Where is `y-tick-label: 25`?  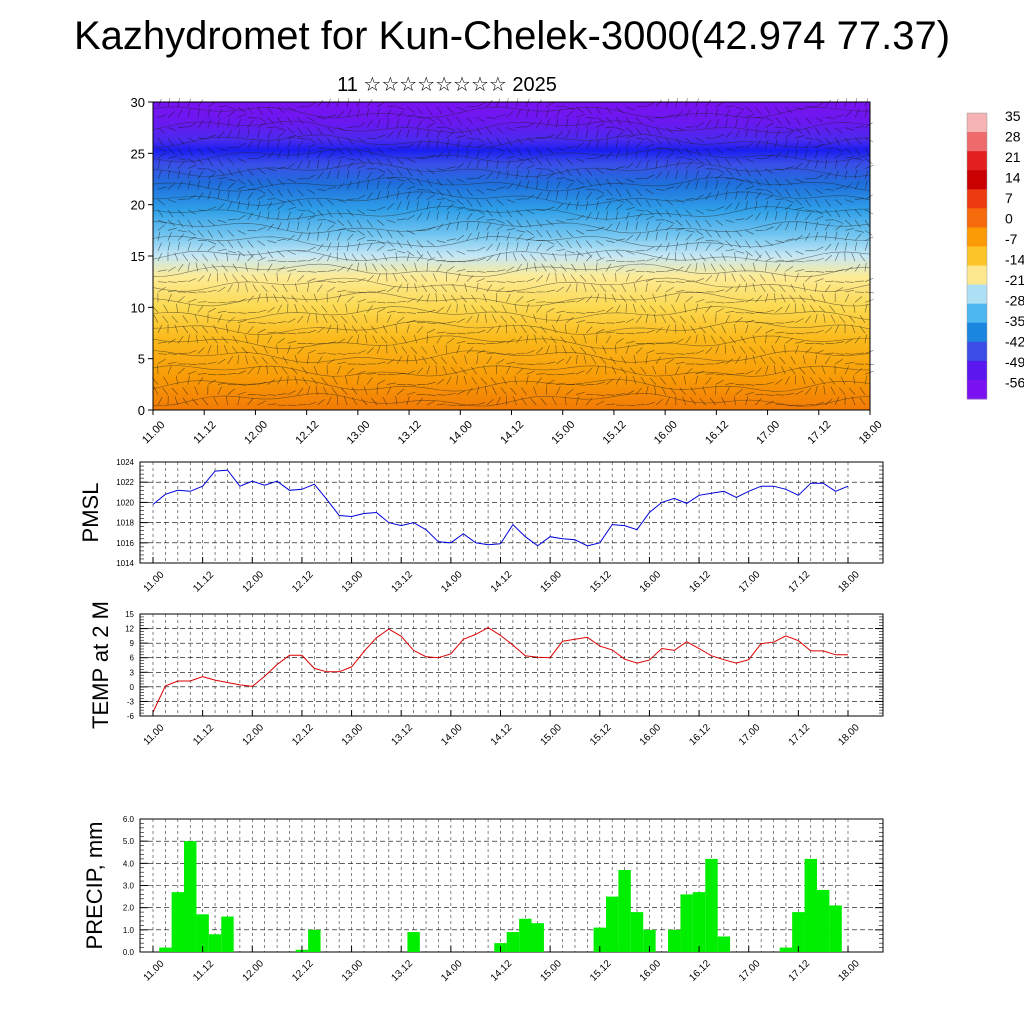 y-tick-label: 25 is located at coordinates (138, 153).